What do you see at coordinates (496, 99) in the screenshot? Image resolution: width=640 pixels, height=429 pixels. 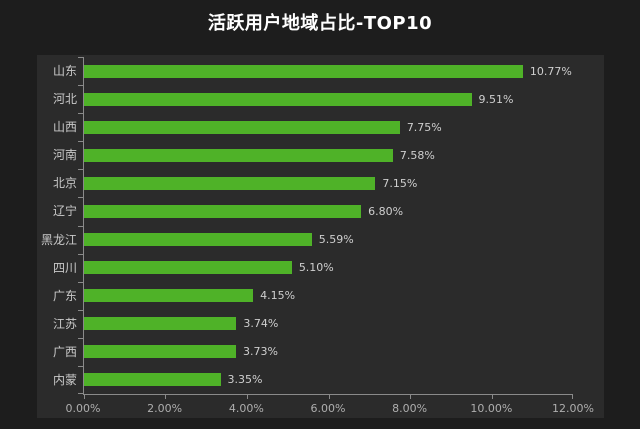 I see `value-label: 9.51%` at bounding box center [496, 99].